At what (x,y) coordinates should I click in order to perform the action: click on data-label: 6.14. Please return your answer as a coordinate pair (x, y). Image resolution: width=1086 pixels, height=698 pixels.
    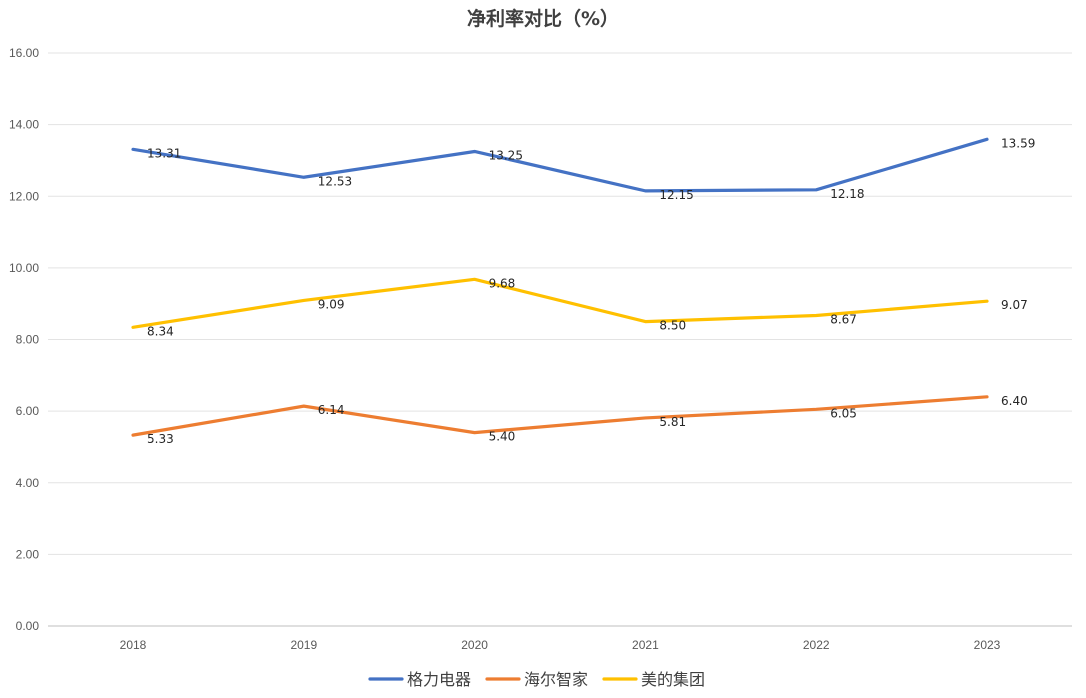
    Looking at the image, I should click on (331, 410).